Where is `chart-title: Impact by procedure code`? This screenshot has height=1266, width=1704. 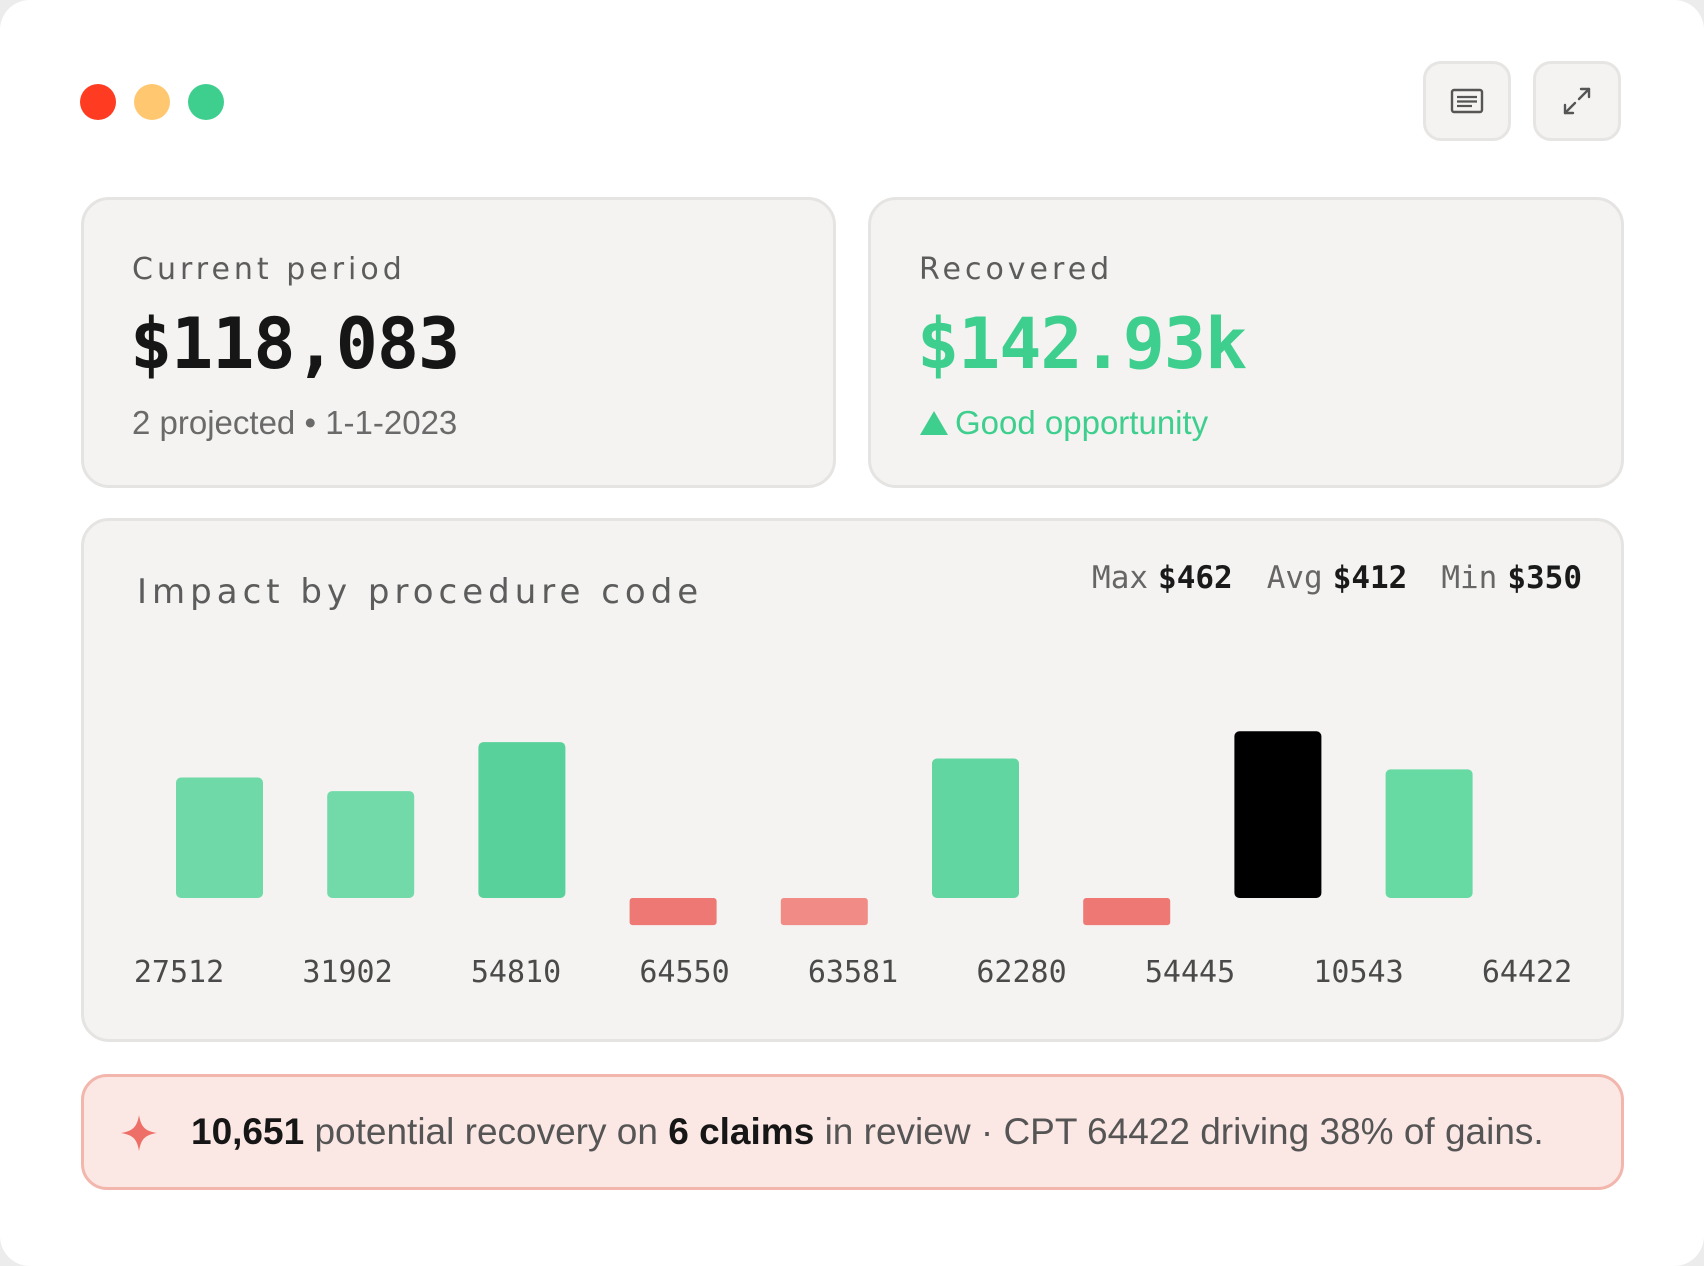 chart-title: Impact by procedure code is located at coordinates (420, 592).